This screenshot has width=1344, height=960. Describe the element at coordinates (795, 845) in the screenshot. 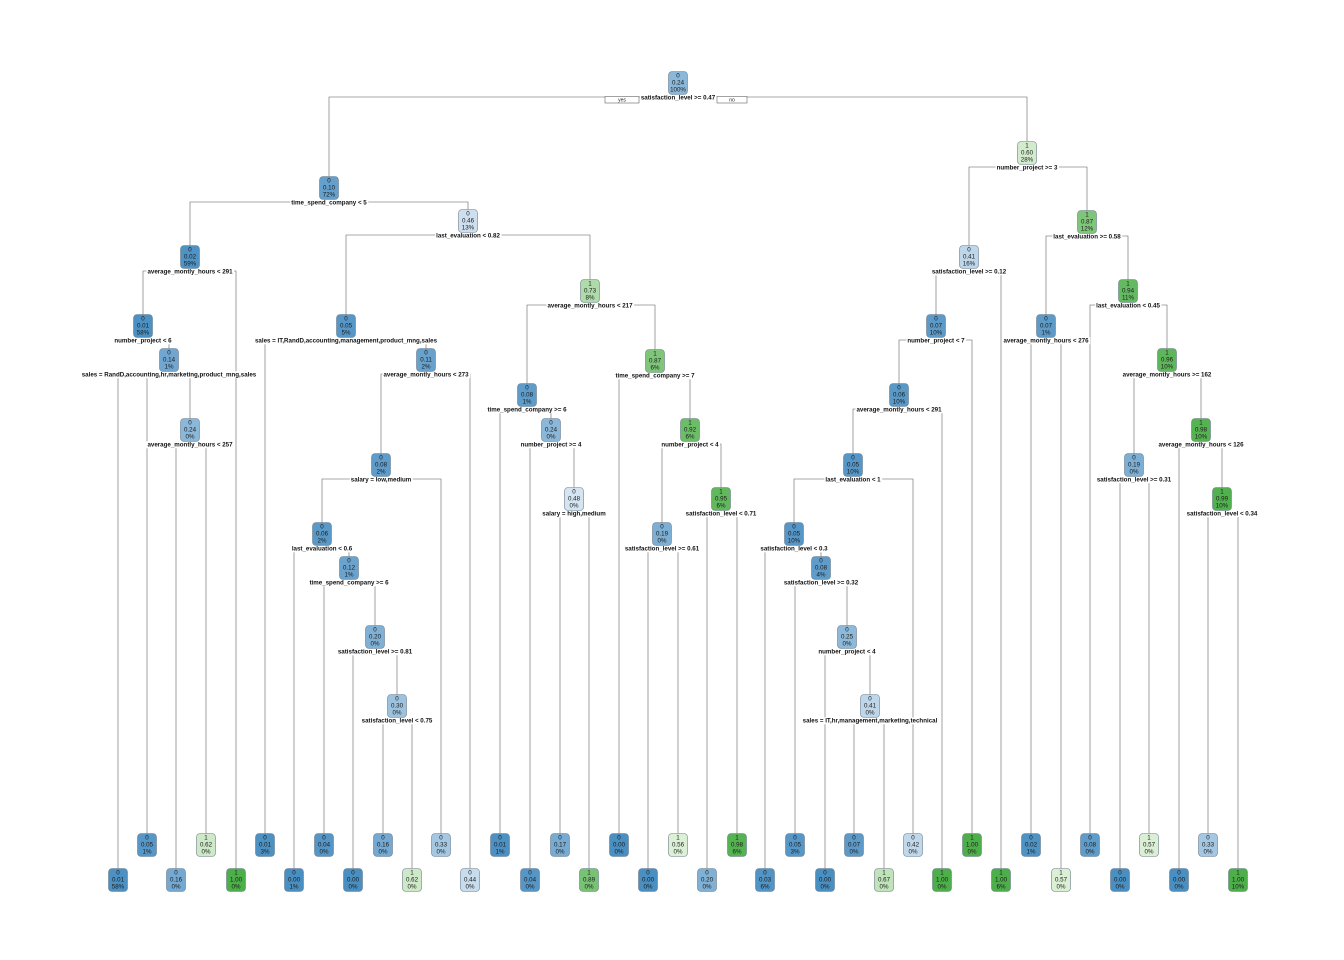

I see `node-probability: 0.05` at that location.